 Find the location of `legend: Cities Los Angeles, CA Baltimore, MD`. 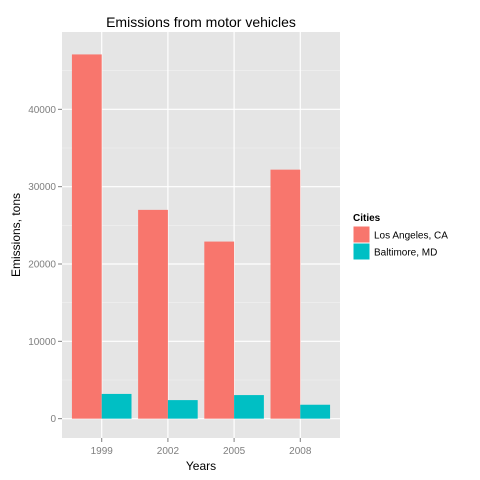

legend: Cities Los Angeles, CA Baltimore, MD is located at coordinates (400, 237).